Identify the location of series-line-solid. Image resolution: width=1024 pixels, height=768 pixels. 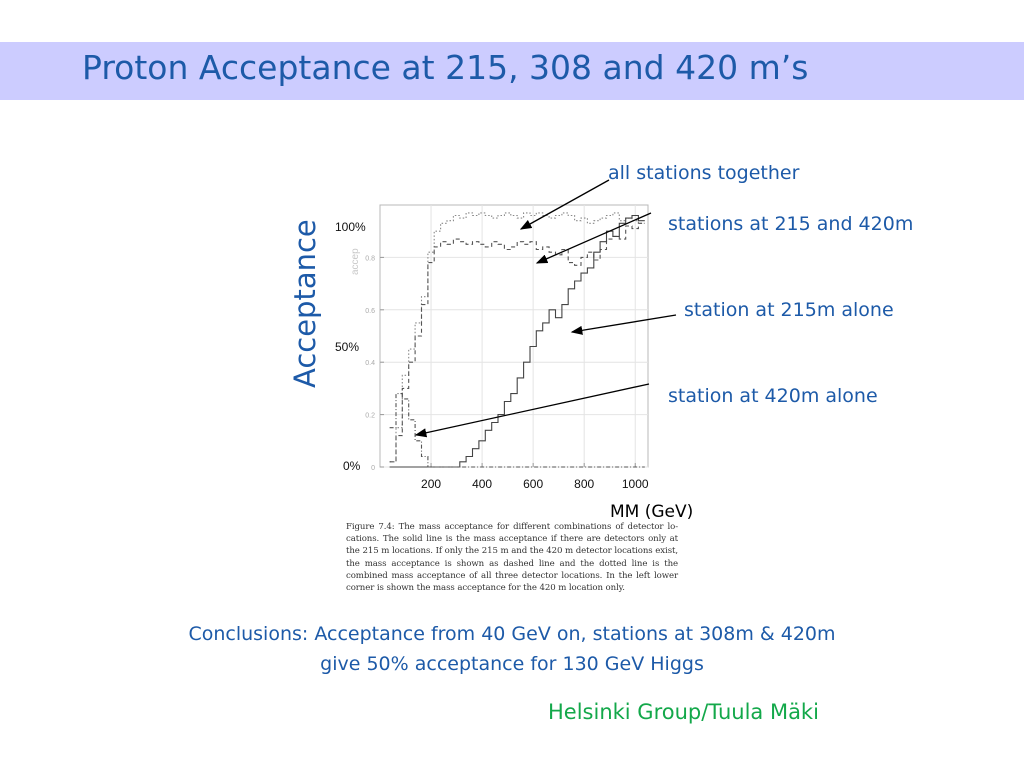
(517, 341).